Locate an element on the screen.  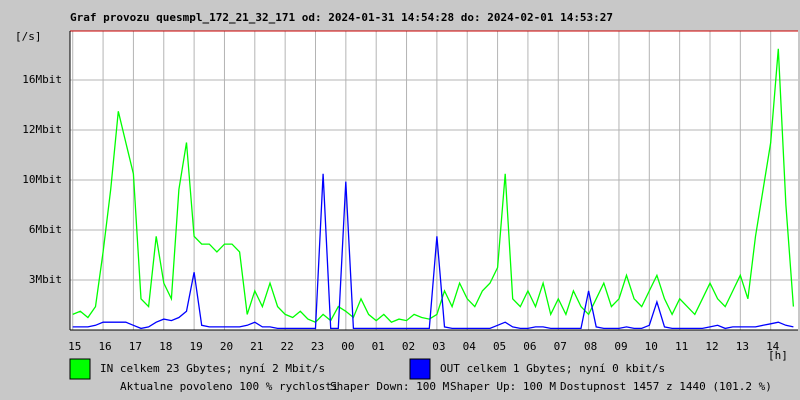
x-tick-label: 18 is located at coordinates (165, 346).